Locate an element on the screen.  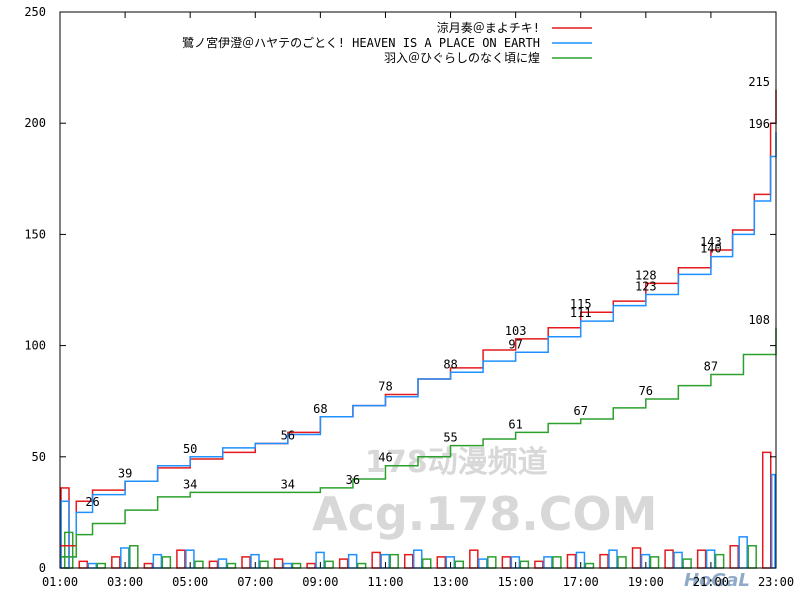
y-tick-label: 250 is located at coordinates (35, 12).